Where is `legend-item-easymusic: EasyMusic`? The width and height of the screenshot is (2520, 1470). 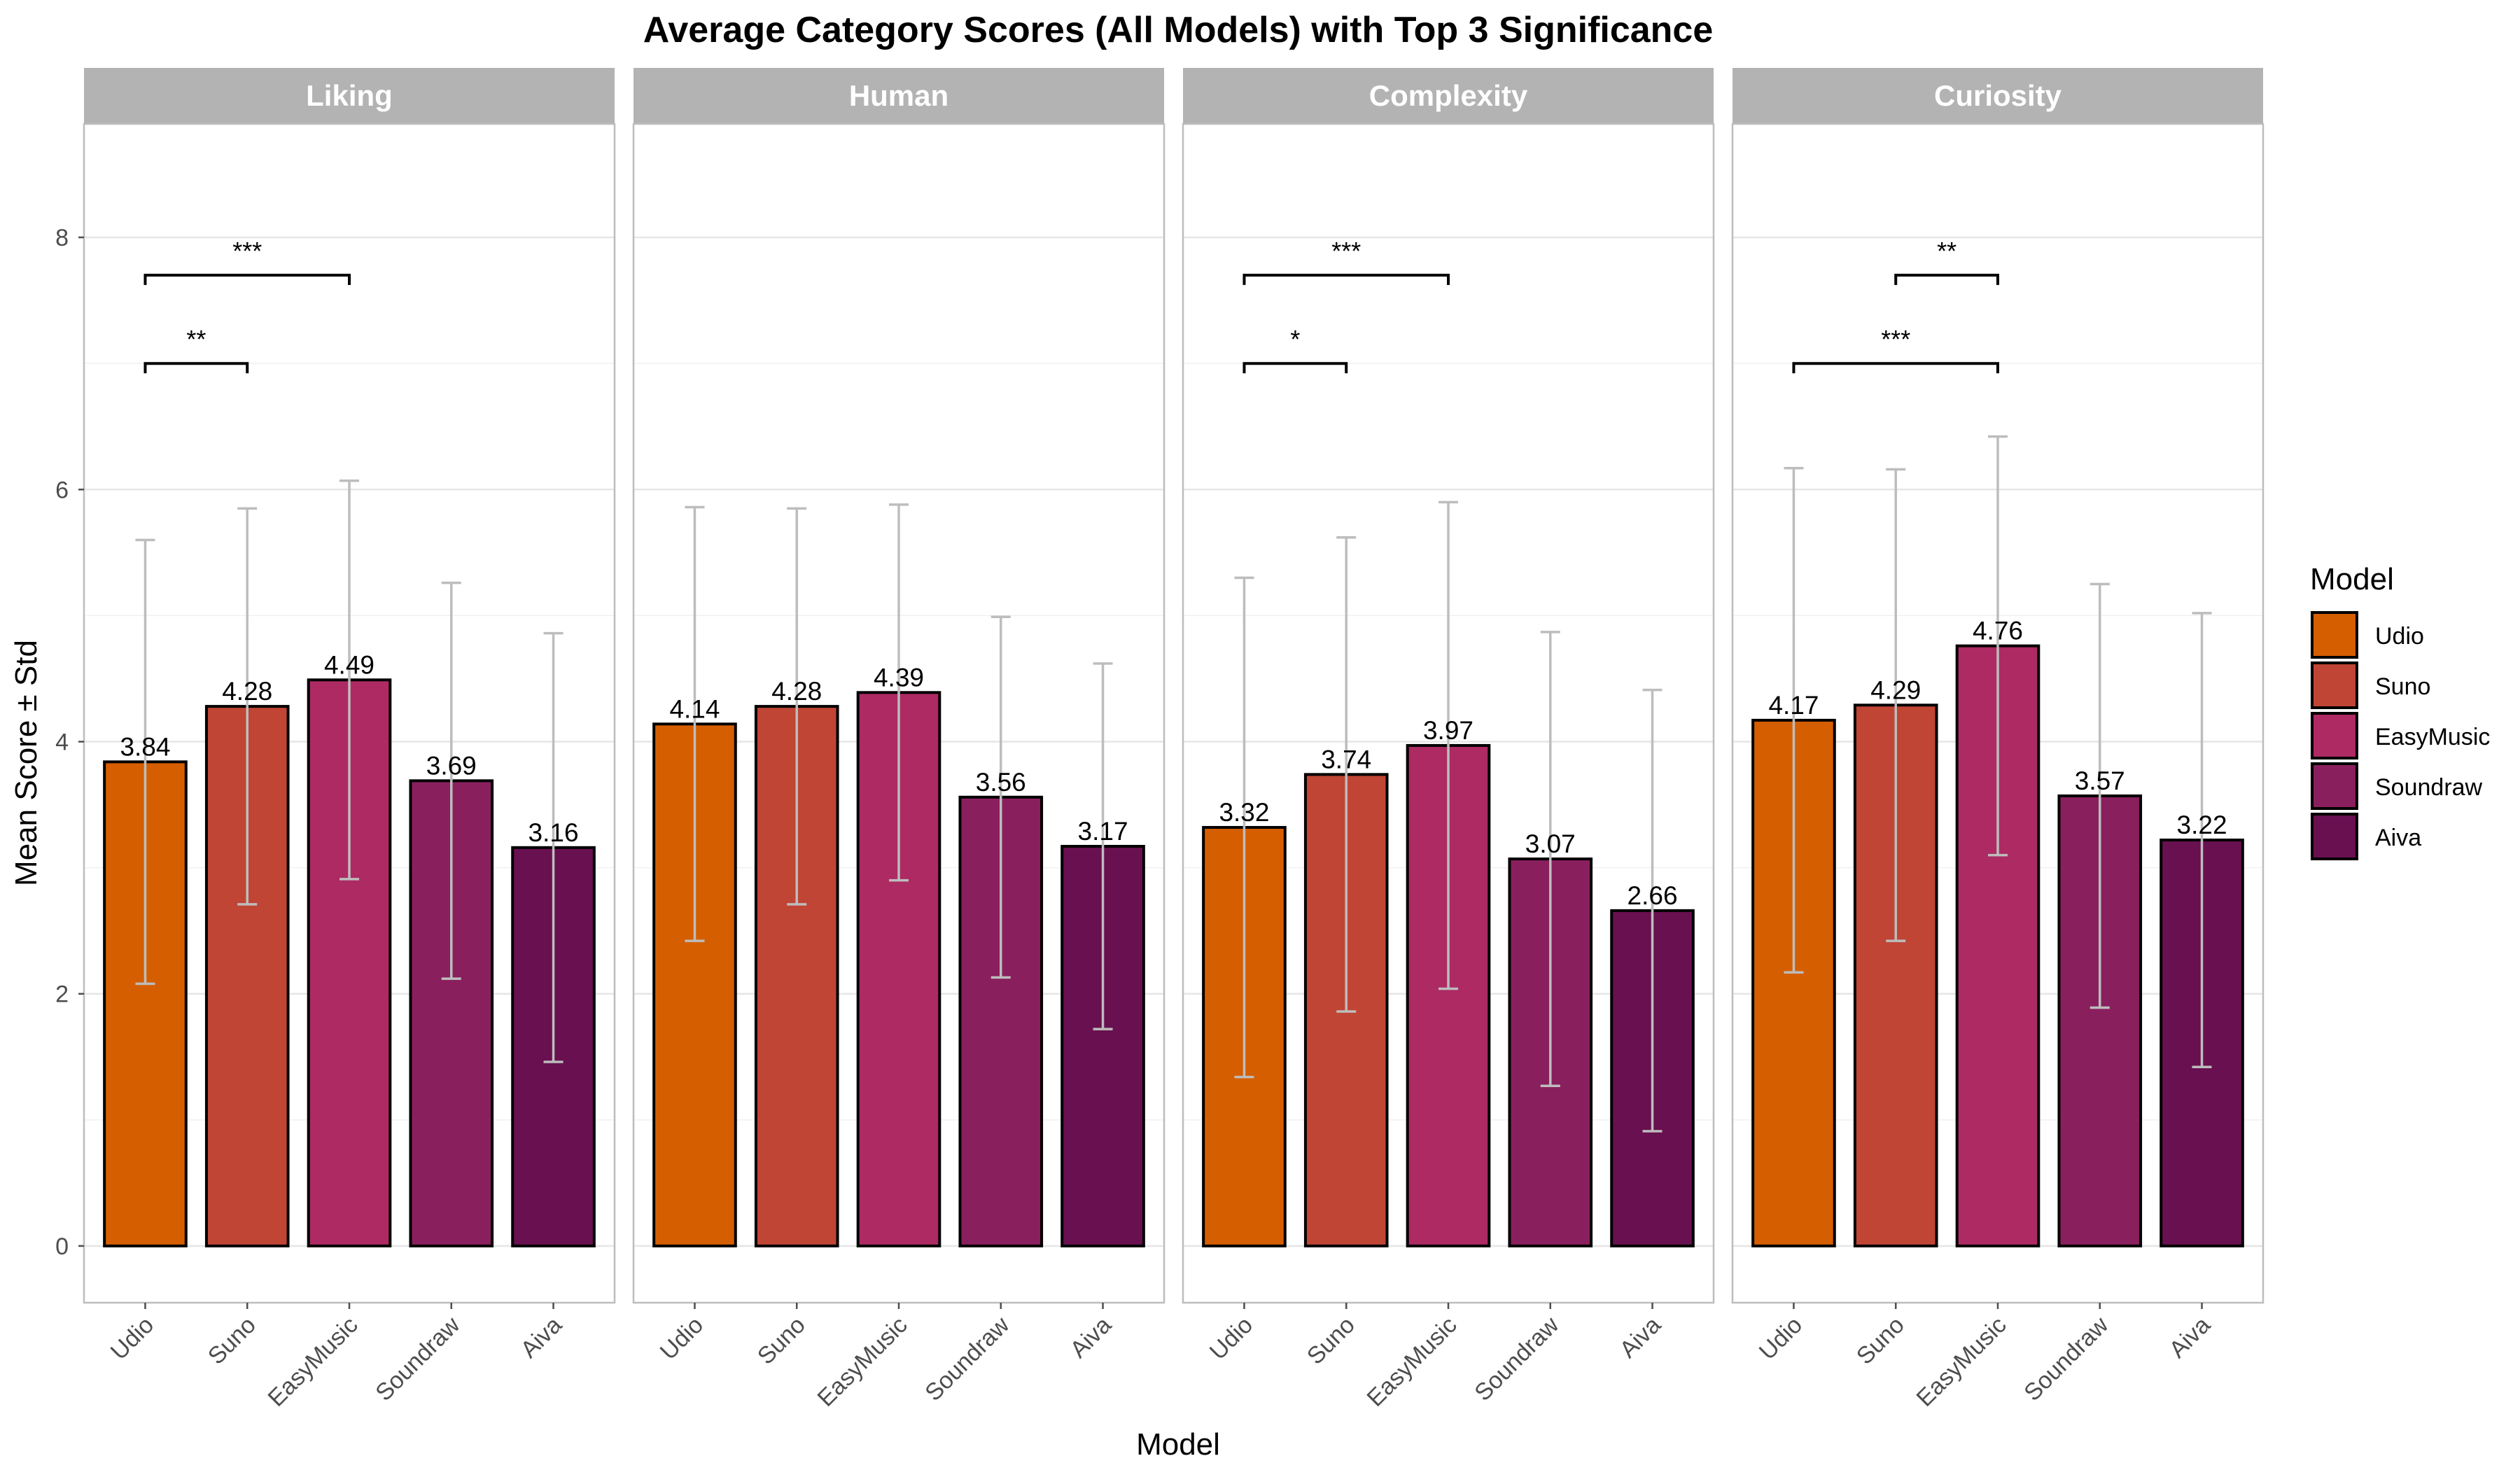
legend-item-easymusic: EasyMusic is located at coordinates (2400, 736).